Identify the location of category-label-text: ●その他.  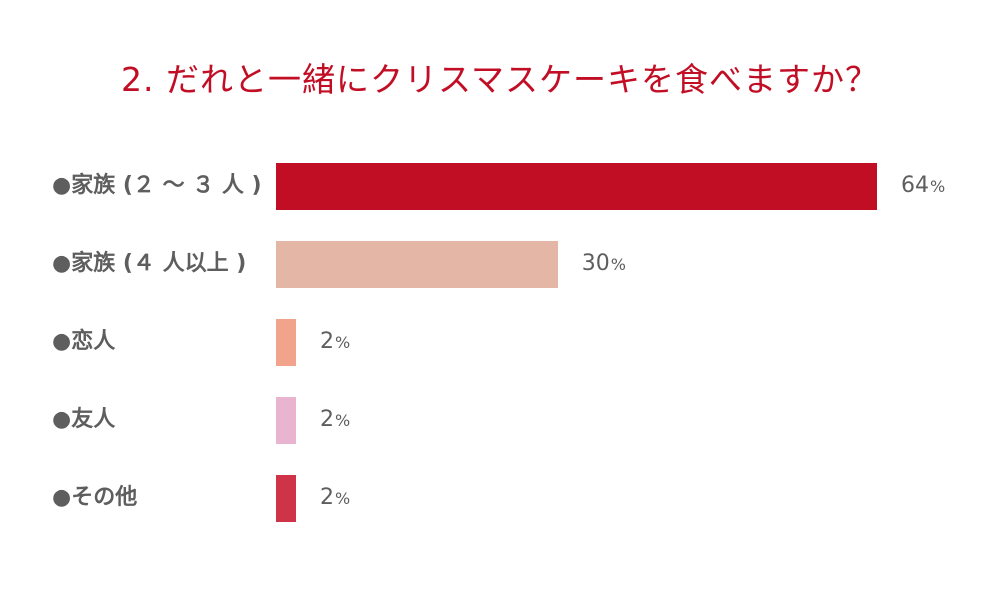
(95, 497).